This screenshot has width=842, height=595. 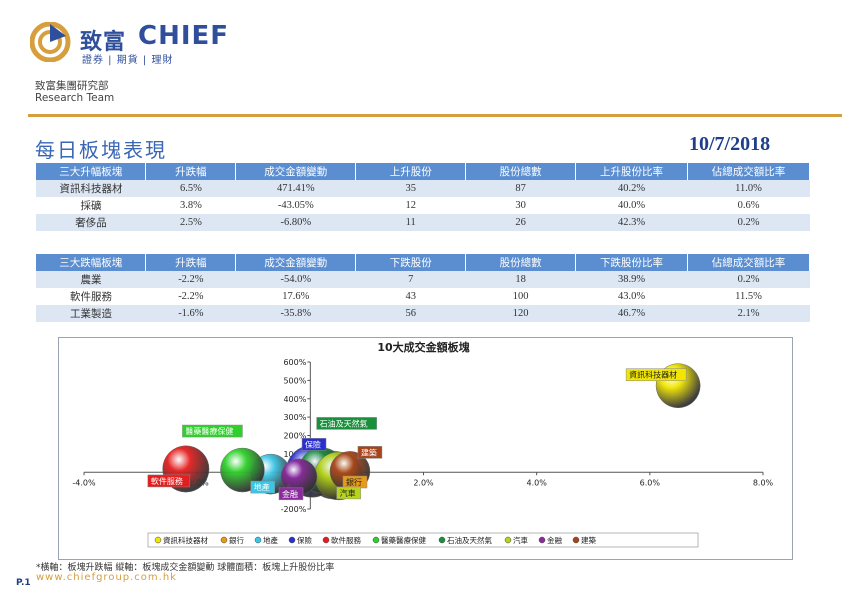 What do you see at coordinates (103, 42) in the screenshot?
I see `brand-name-cn: 致富` at bounding box center [103, 42].